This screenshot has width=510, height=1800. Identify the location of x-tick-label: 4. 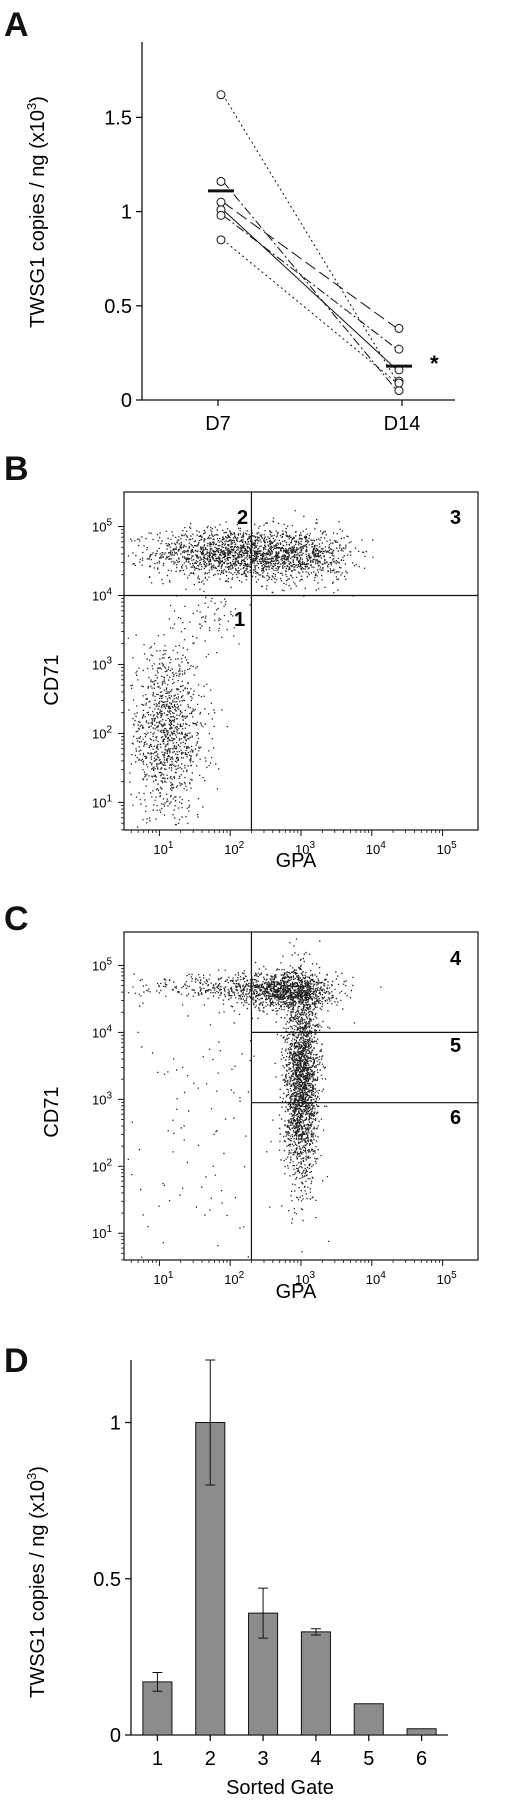
(315, 1759).